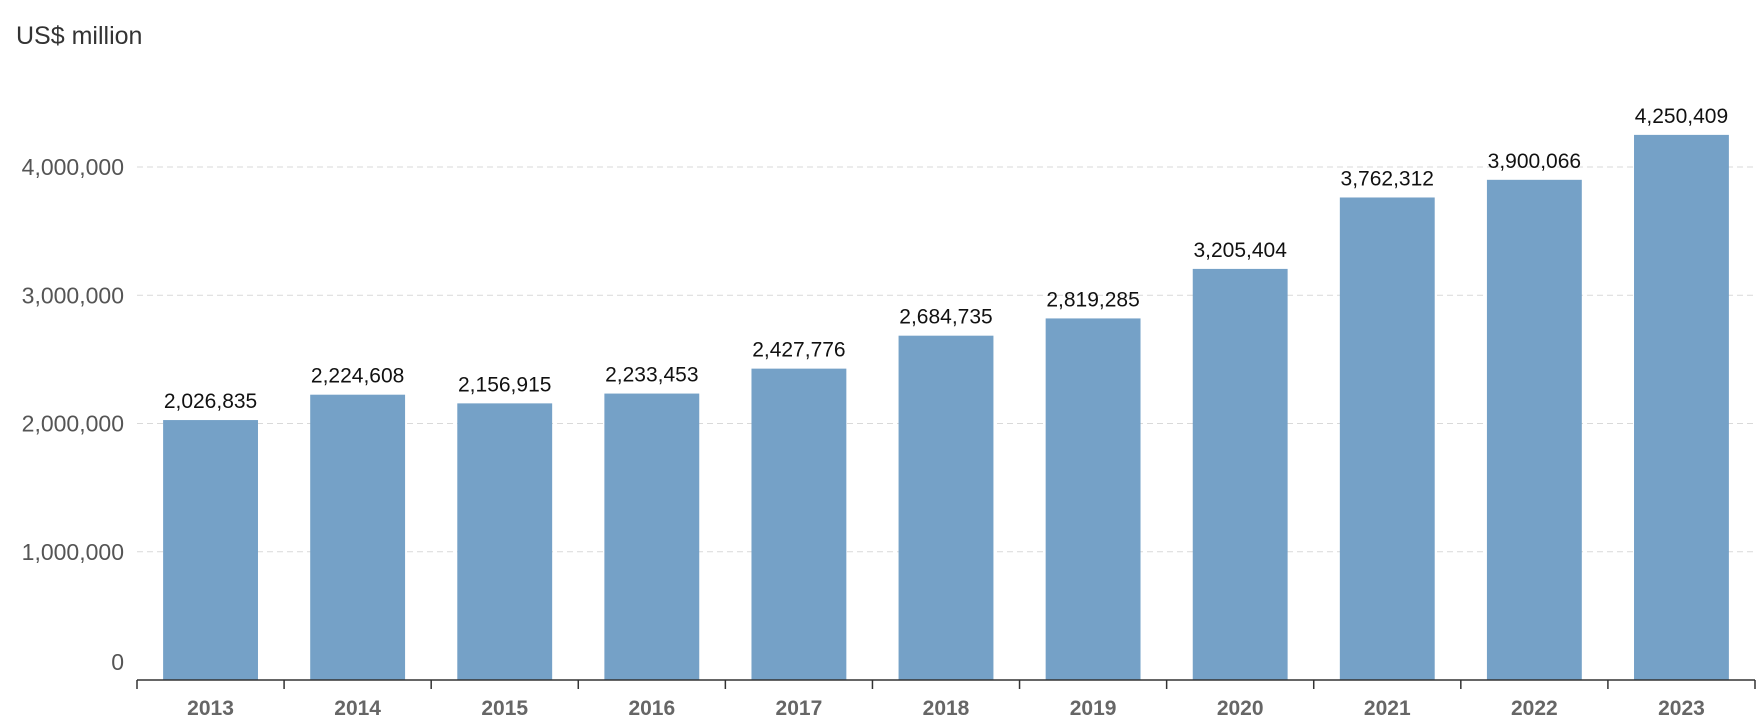  Describe the element at coordinates (945, 317) in the screenshot. I see `data-label: 2,684,735` at that location.